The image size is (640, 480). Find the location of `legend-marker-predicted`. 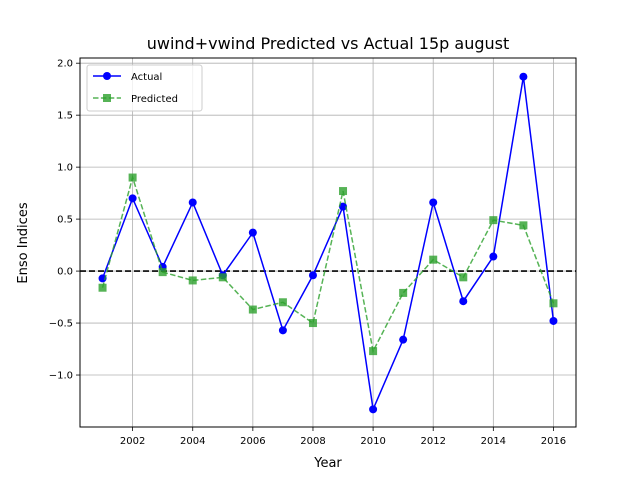

legend-marker-predicted is located at coordinates (107, 98).